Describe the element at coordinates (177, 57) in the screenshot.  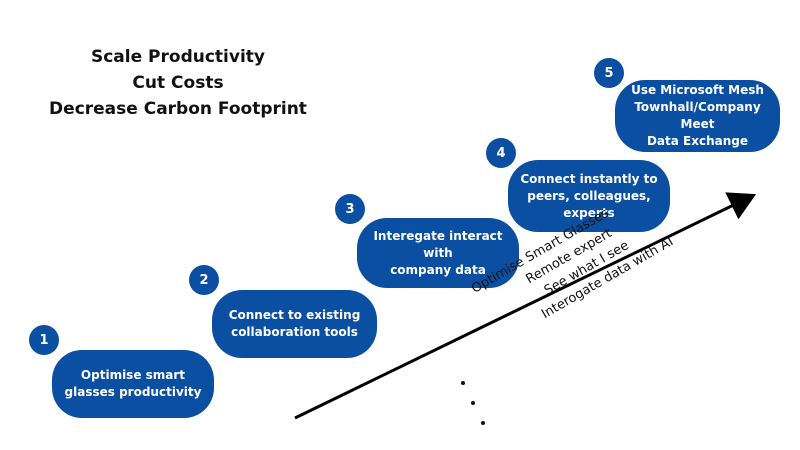
I see `headline-line-1: Scale Productivity` at that location.